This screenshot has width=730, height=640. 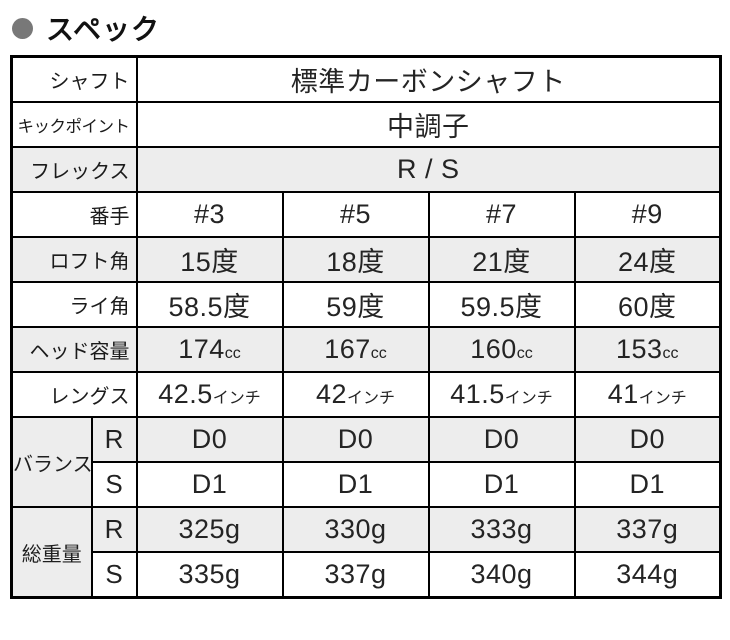 I want to click on row-kick-point: キックポイント 中調子, so click(x=366, y=124).